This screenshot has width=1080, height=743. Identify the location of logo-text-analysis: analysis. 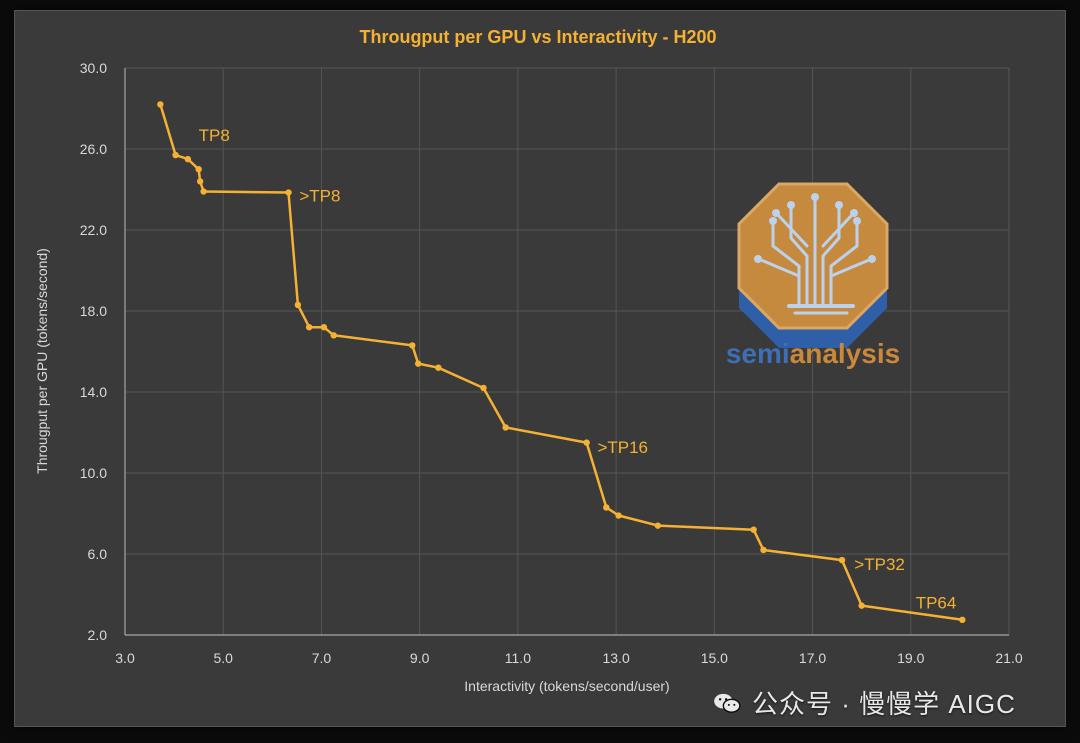
(845, 353).